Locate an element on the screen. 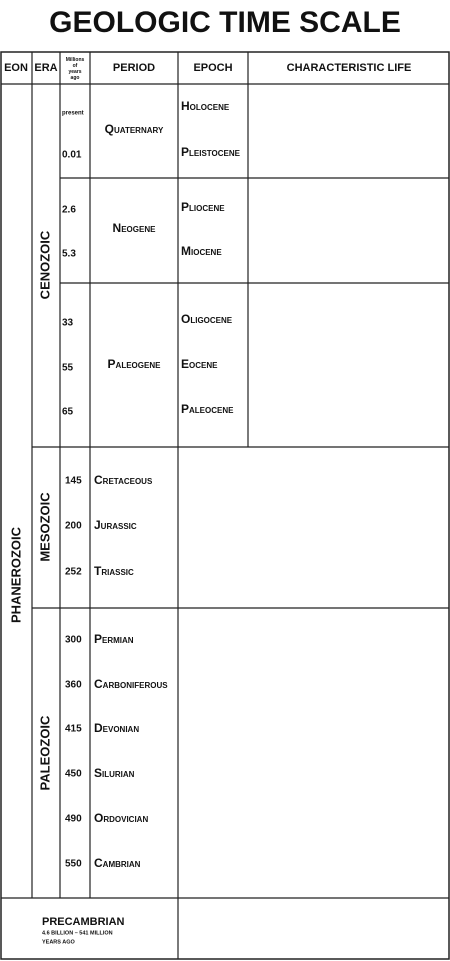 This screenshot has height=961, width=450. time: 55 is located at coordinates (68, 368).